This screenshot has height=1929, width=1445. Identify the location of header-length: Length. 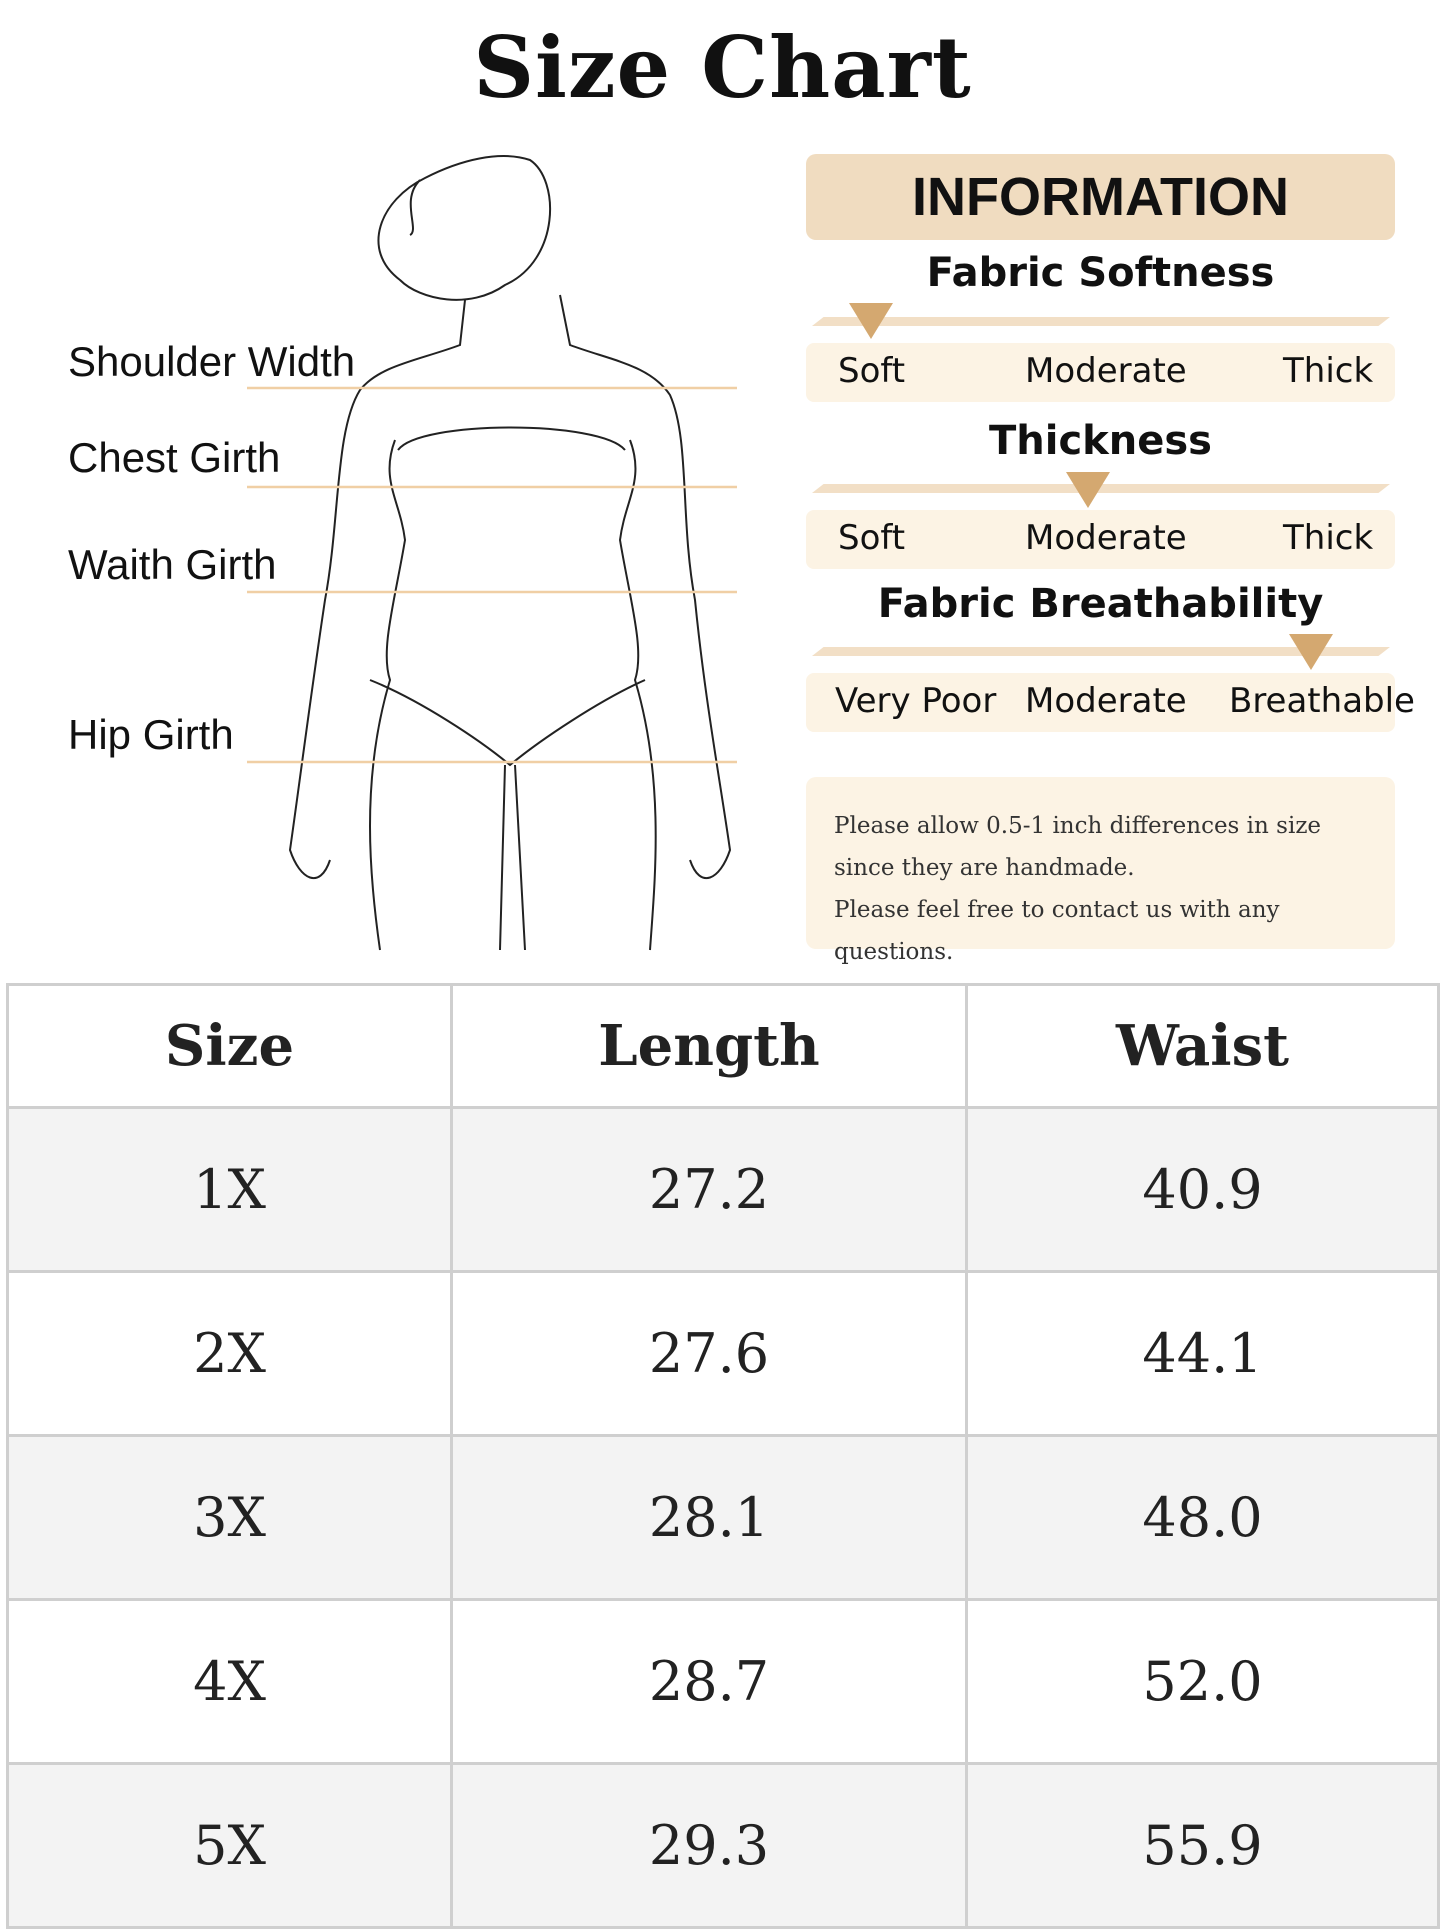
(709, 1046).